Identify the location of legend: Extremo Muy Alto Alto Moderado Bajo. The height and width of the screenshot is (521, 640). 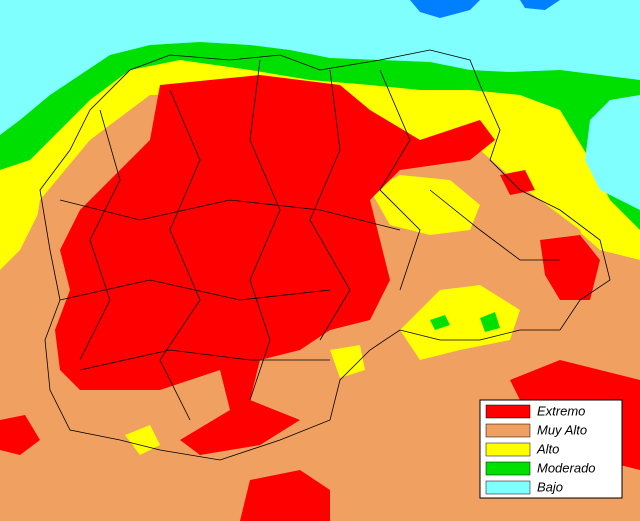
(551, 449).